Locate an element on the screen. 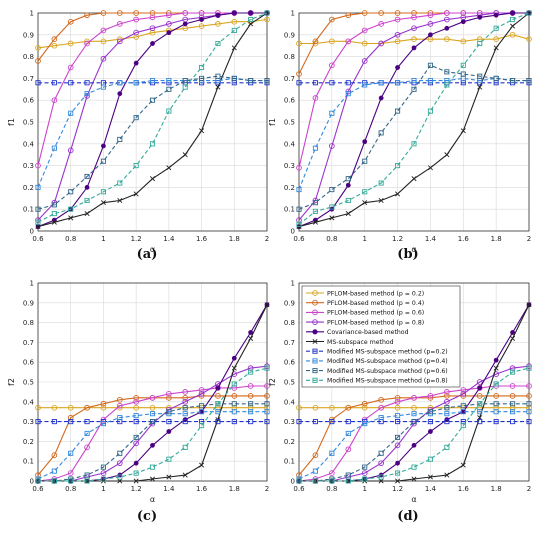 This screenshot has height=538, width=550. y-tick-label: 0.3 is located at coordinates (28, 166).